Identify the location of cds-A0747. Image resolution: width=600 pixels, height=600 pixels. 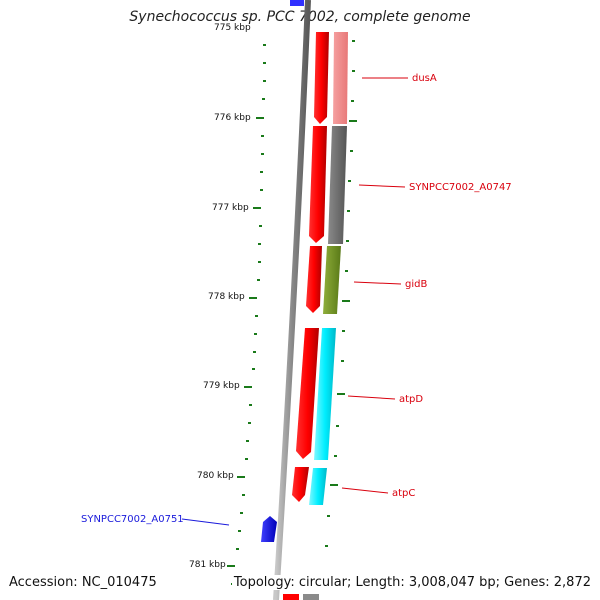
(318, 184).